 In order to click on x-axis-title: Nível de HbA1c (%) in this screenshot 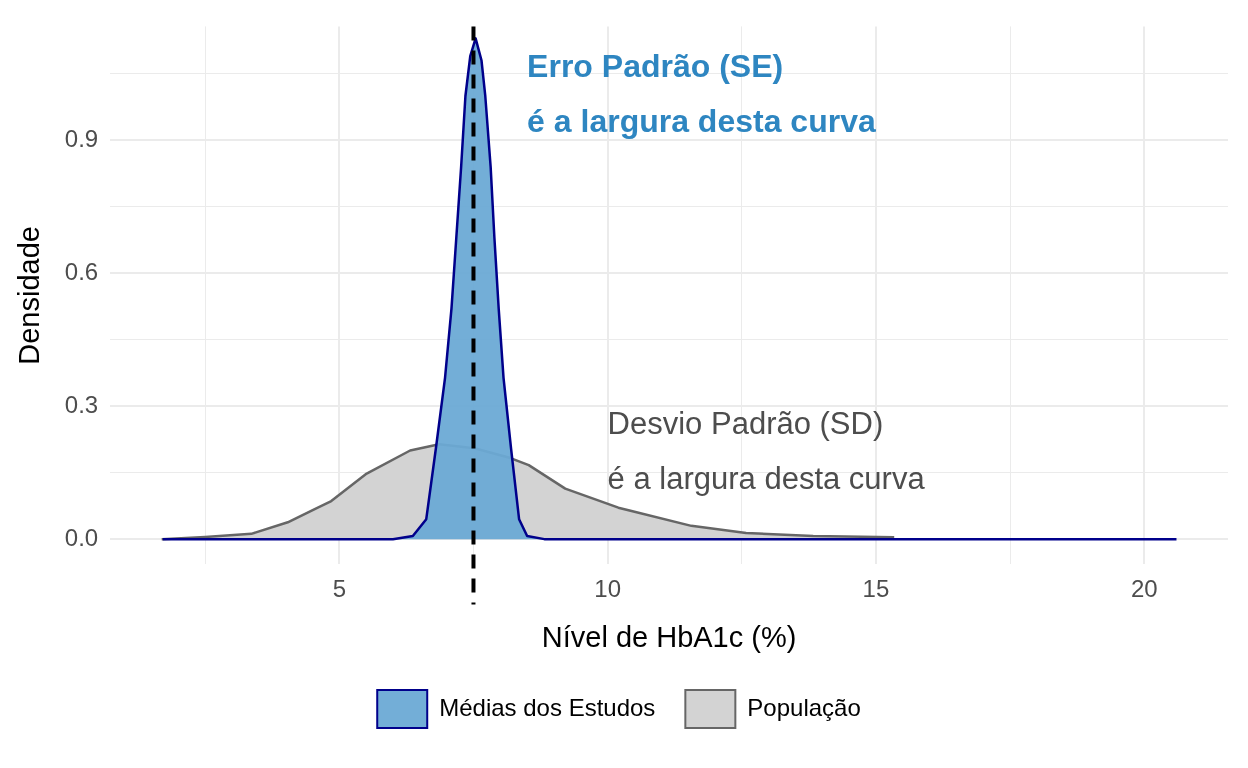, I will do `click(669, 636)`.